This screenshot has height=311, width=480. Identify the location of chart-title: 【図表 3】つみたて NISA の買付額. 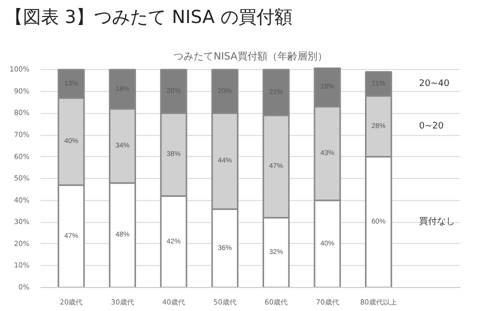
(148, 18).